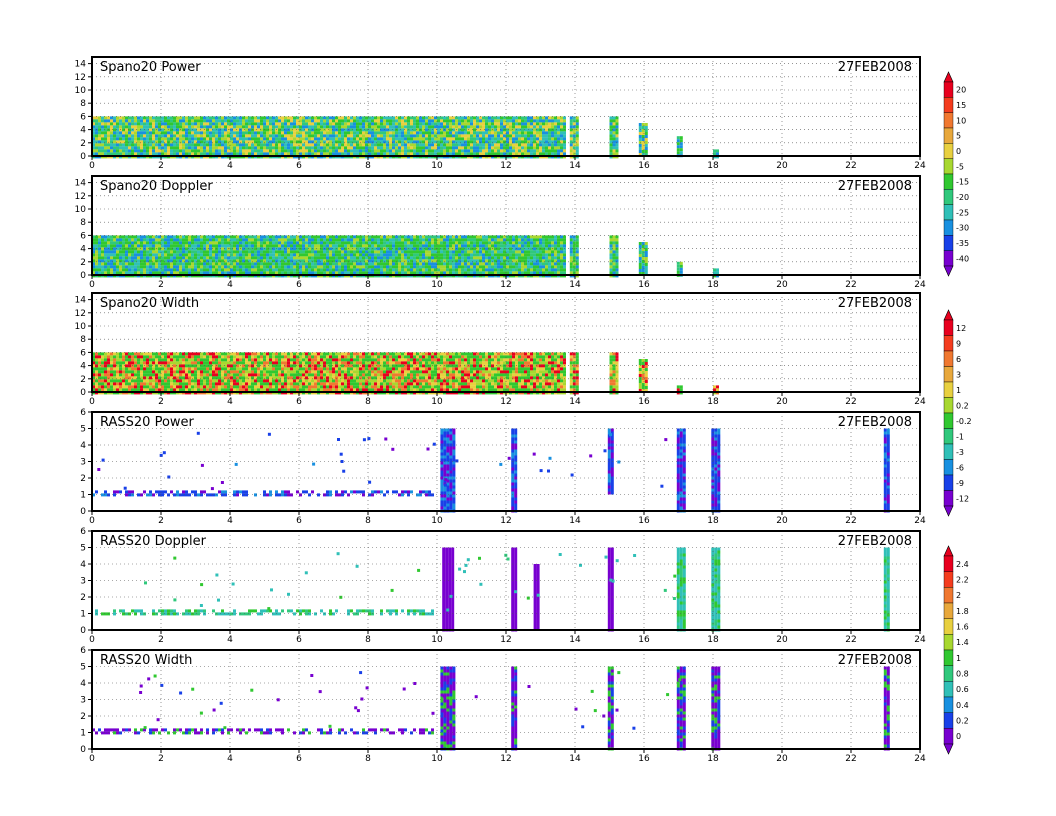 The height and width of the screenshot is (816, 1056). I want to click on y-tick-label: 8, so click(83, 223).